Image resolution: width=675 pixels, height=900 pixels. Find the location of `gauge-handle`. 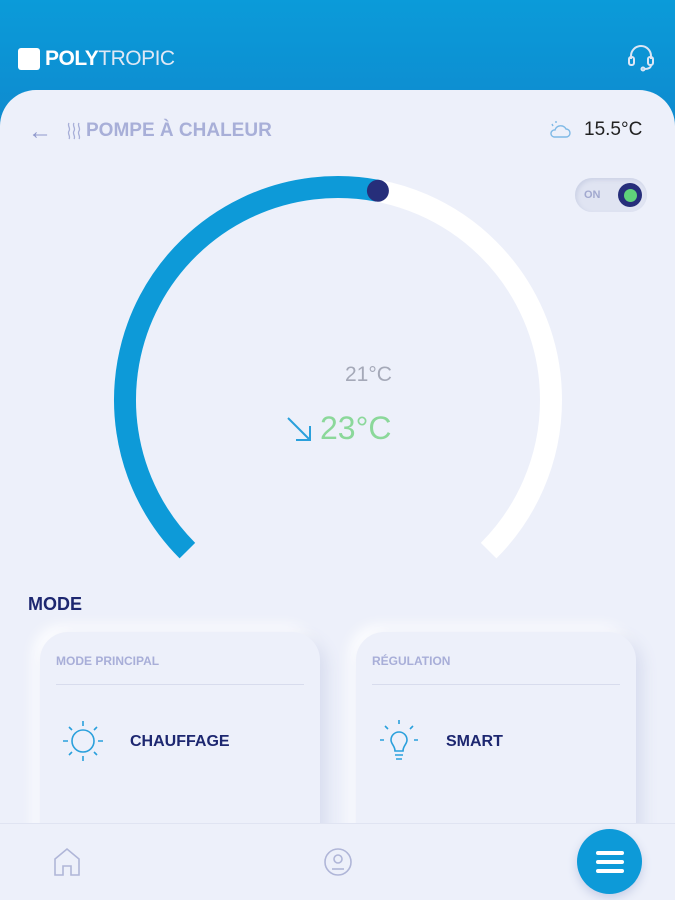

gauge-handle is located at coordinates (377, 190).